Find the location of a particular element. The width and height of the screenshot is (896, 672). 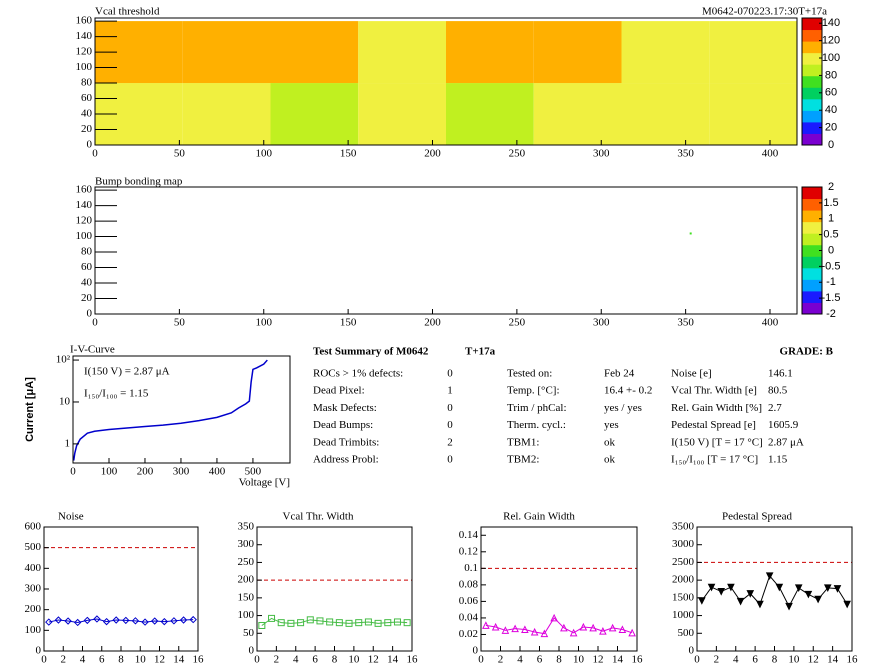

summary-value: 1.15 is located at coordinates (778, 460).